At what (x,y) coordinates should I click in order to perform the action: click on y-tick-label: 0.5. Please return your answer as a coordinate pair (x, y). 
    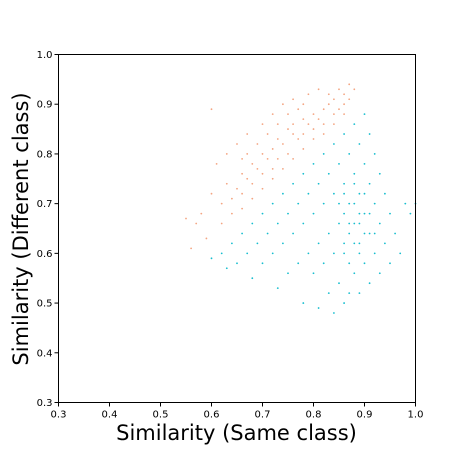
    Looking at the image, I should click on (45, 304).